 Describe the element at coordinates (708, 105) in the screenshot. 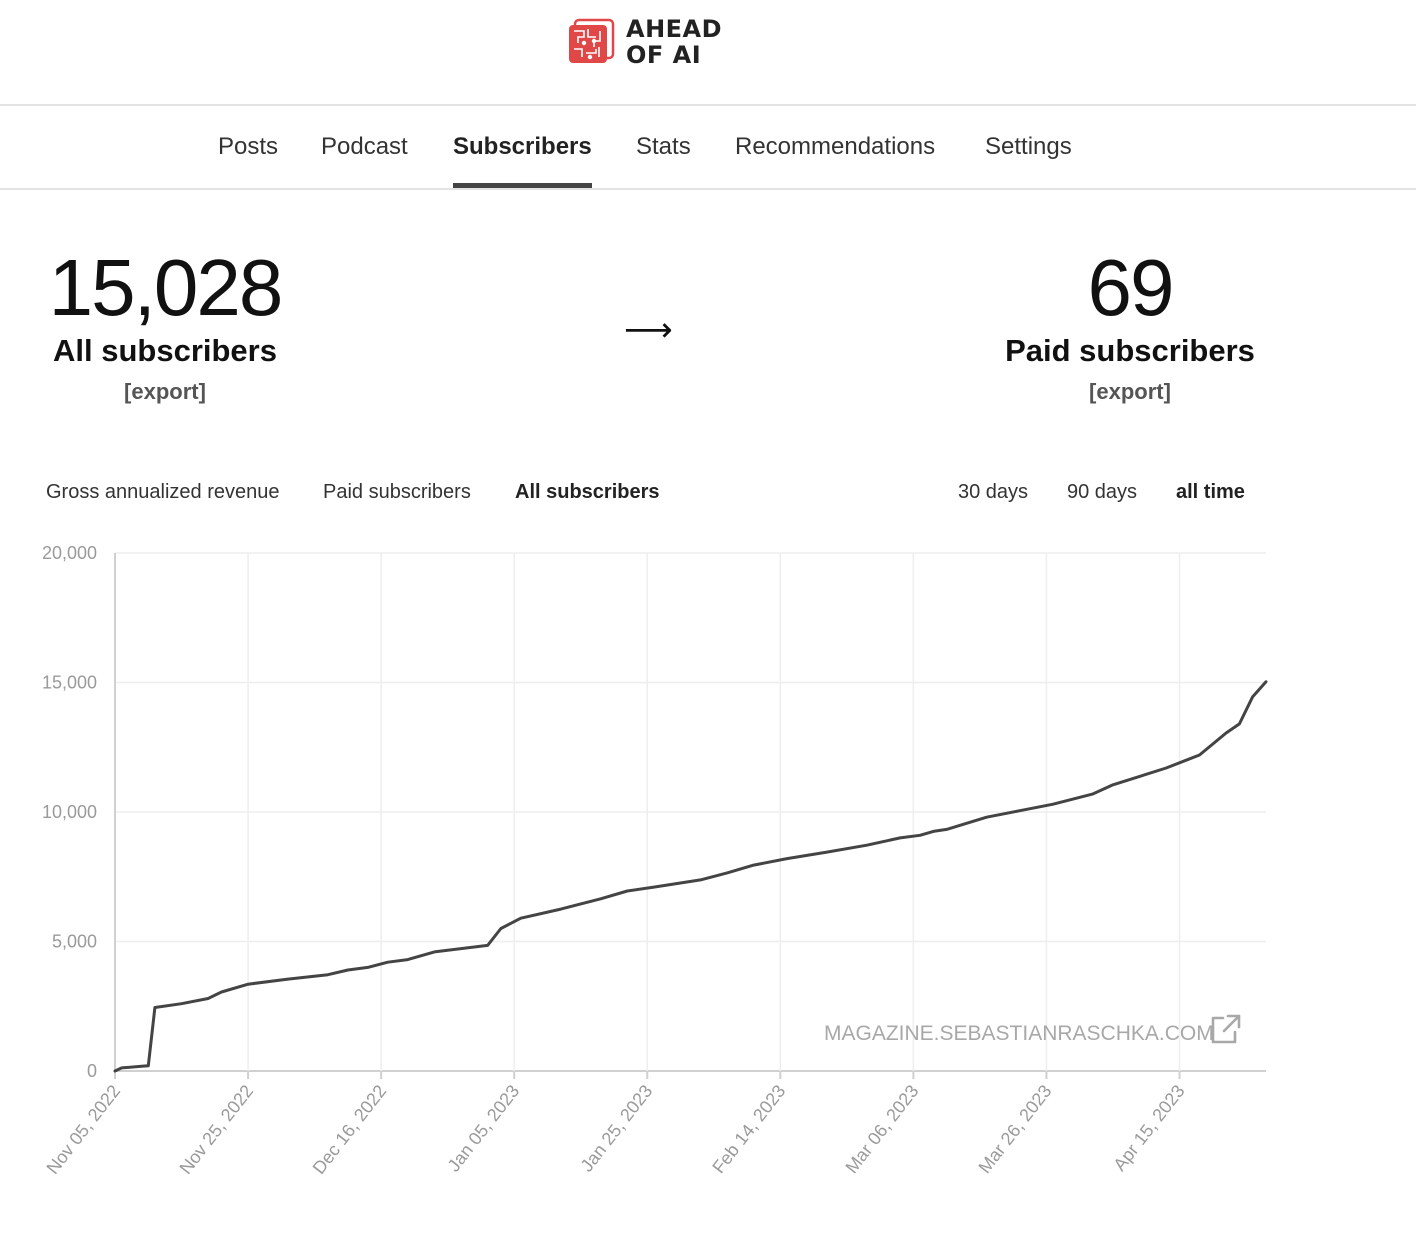

I see `header-divider` at that location.